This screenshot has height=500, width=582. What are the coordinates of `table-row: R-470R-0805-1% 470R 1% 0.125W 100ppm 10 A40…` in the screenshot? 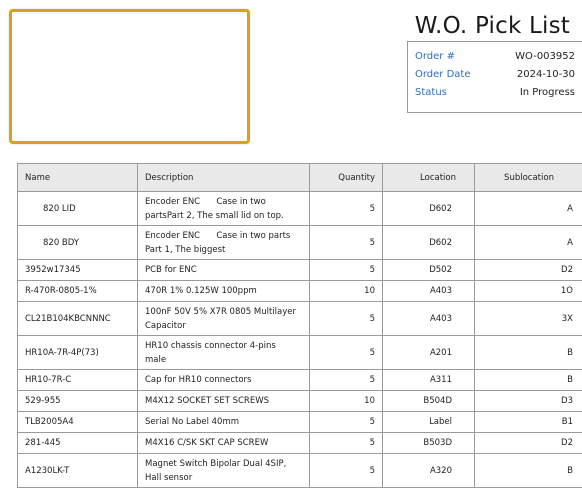 It's located at (299, 291).